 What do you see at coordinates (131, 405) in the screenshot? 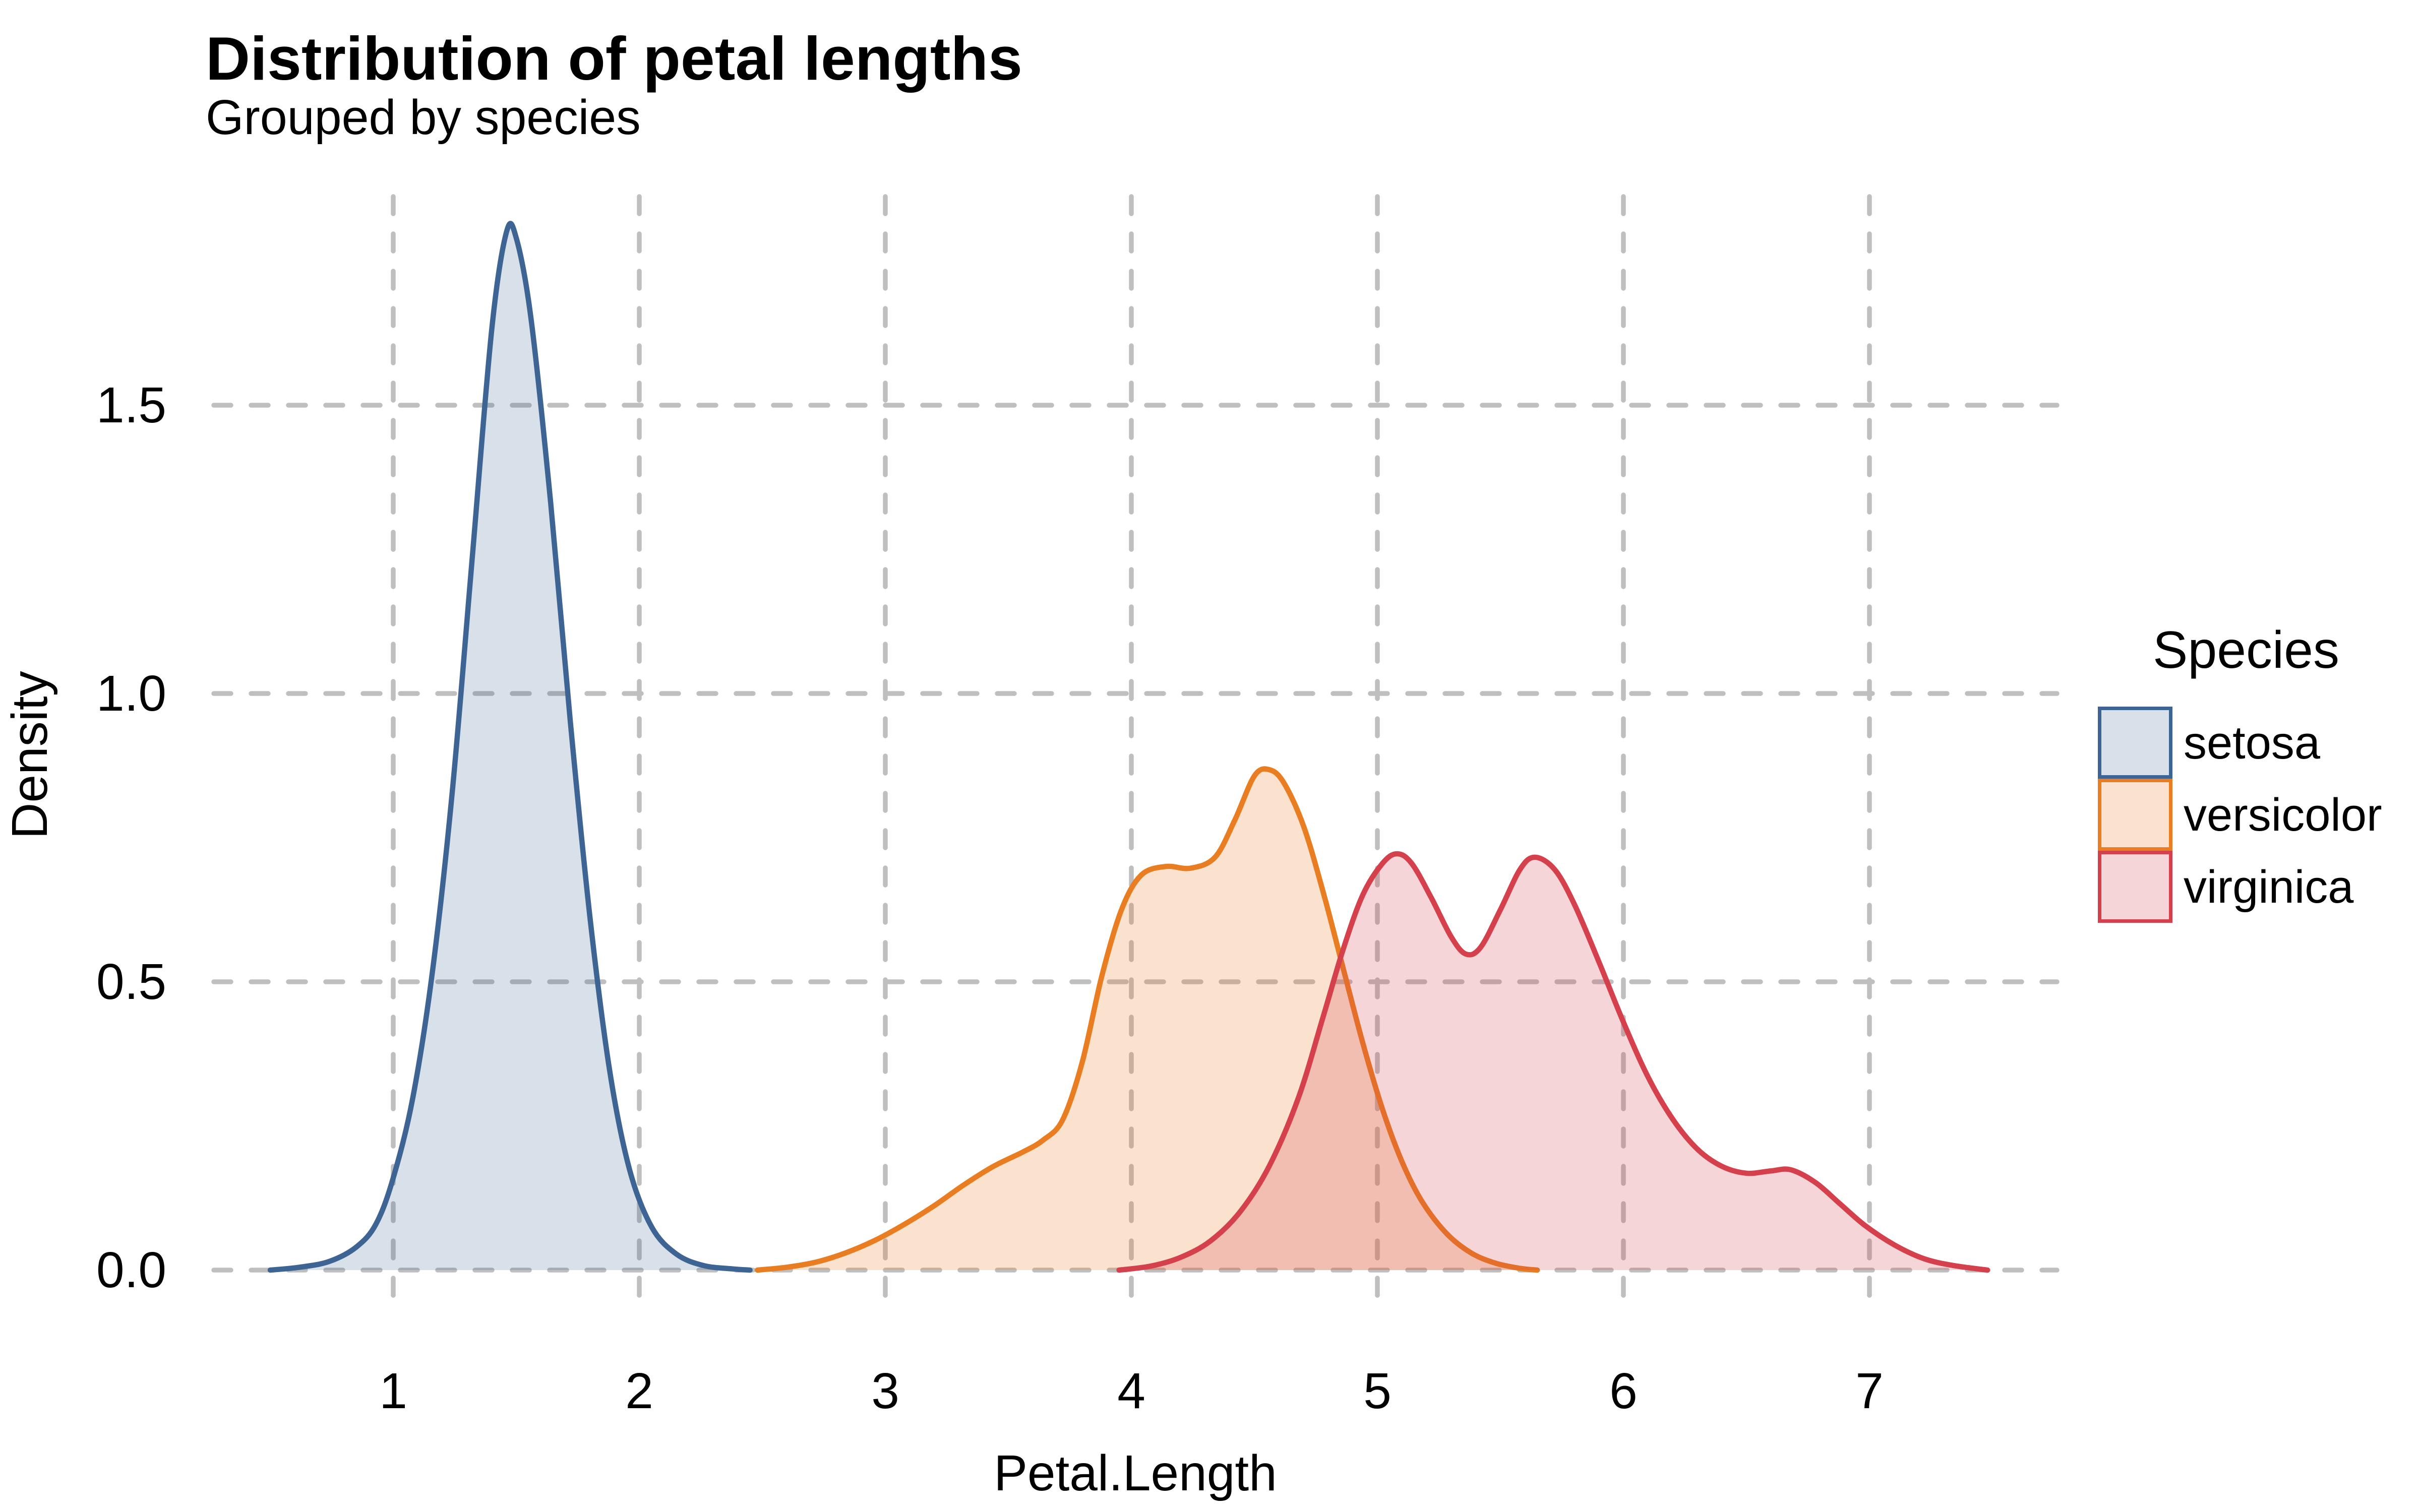
I see `y-tick-label-1.5: 1.5` at bounding box center [131, 405].